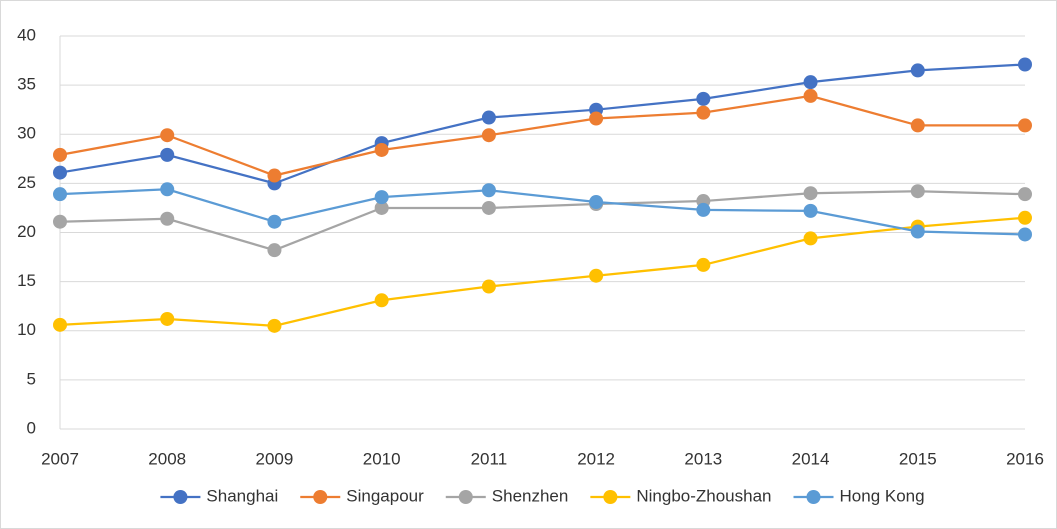 Image resolution: width=1057 pixels, height=529 pixels. What do you see at coordinates (918, 458) in the screenshot?
I see `x-tick-label: 2015` at bounding box center [918, 458].